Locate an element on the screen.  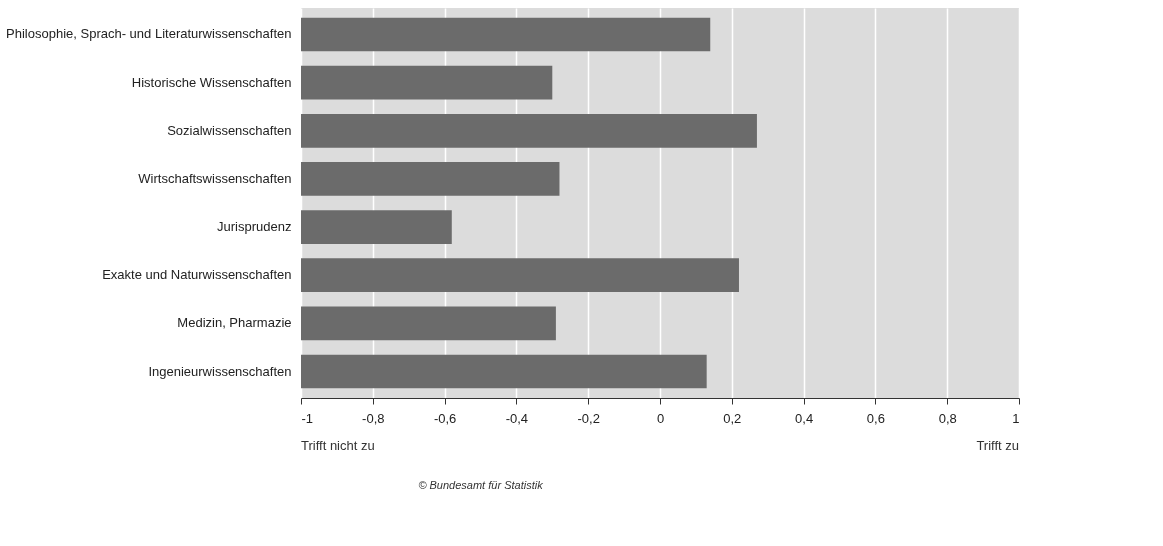
x-tick-label: -0,6 is located at coordinates (445, 418).